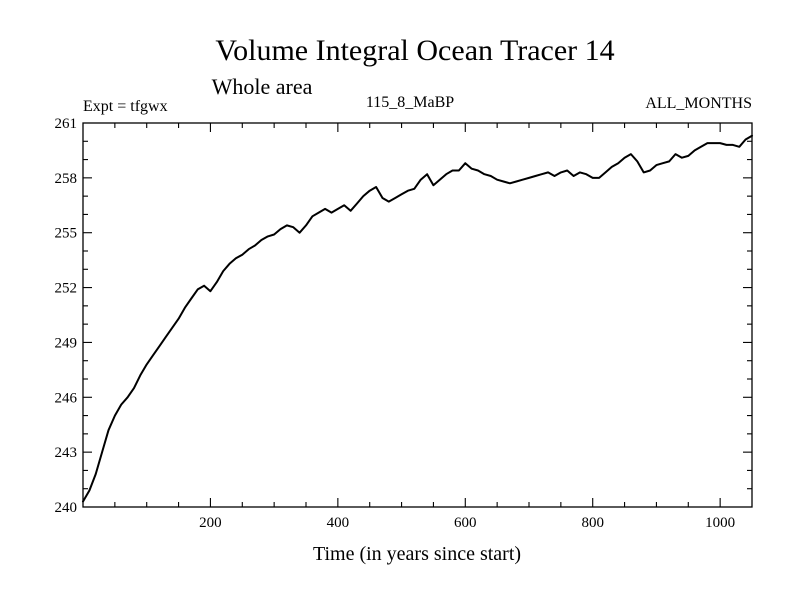 The width and height of the screenshot is (800, 600). Describe the element at coordinates (465, 523) in the screenshot. I see `x-tick-label: 600` at that location.